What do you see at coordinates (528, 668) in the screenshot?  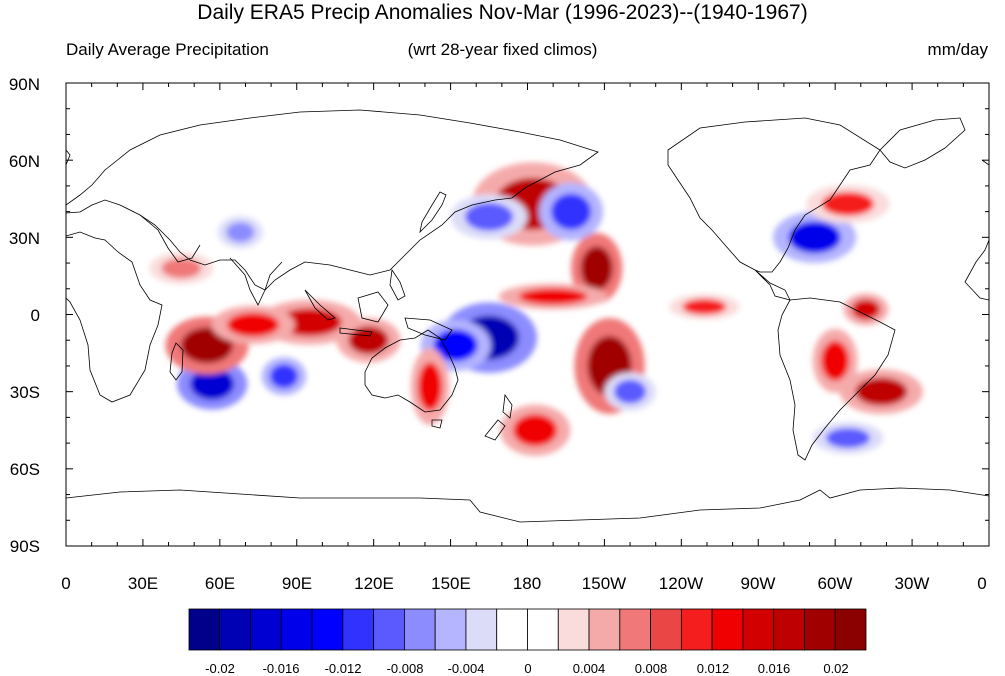 I see `colorbar-label: 0` at bounding box center [528, 668].